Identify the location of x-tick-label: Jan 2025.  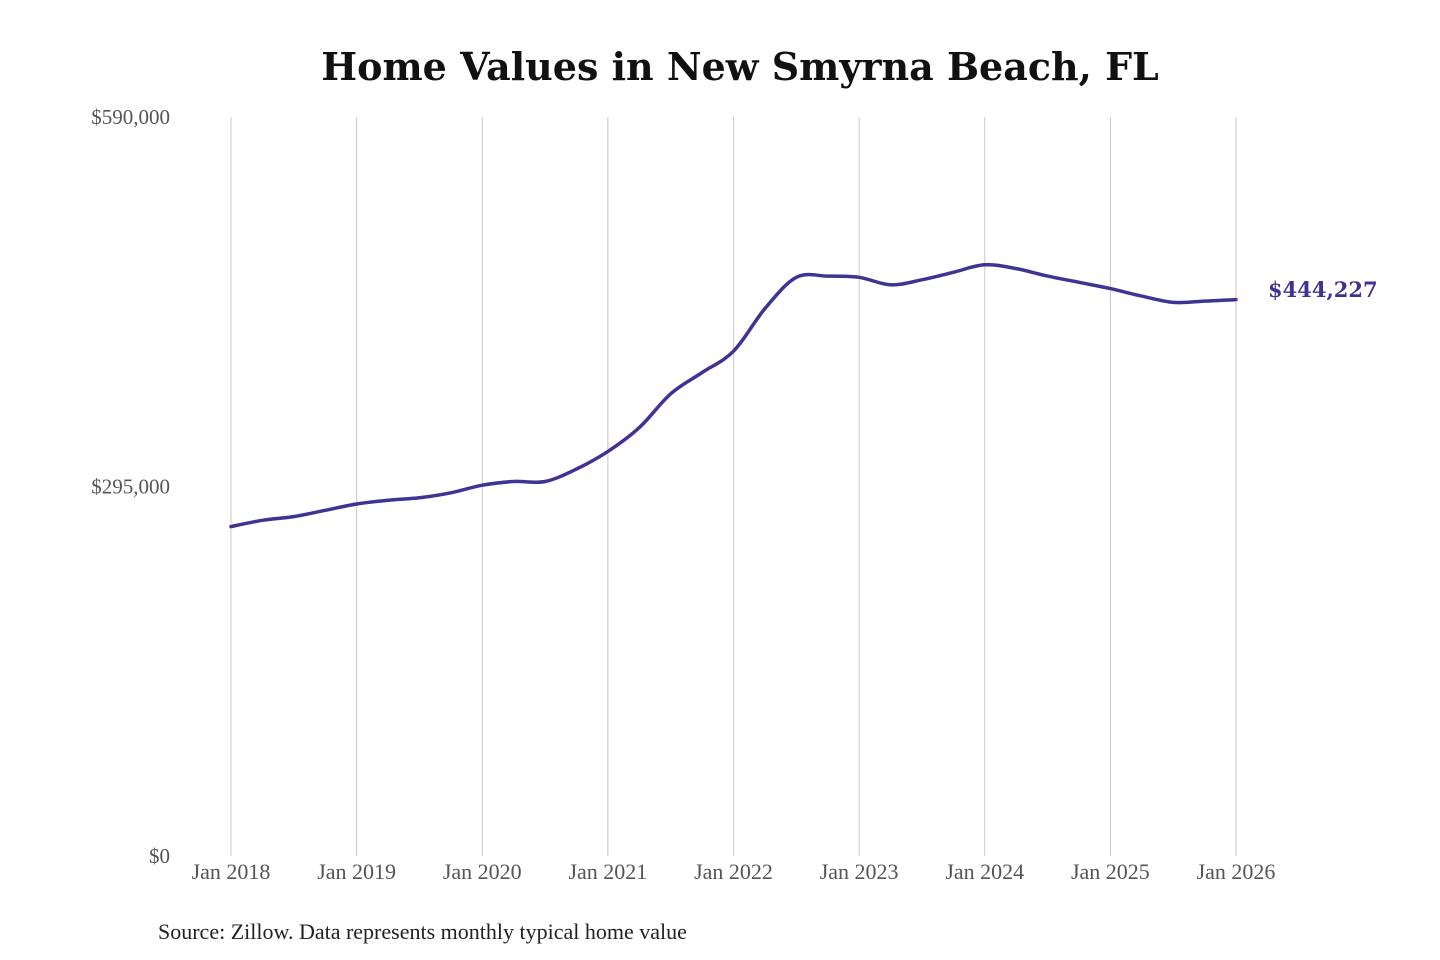
(1110, 871).